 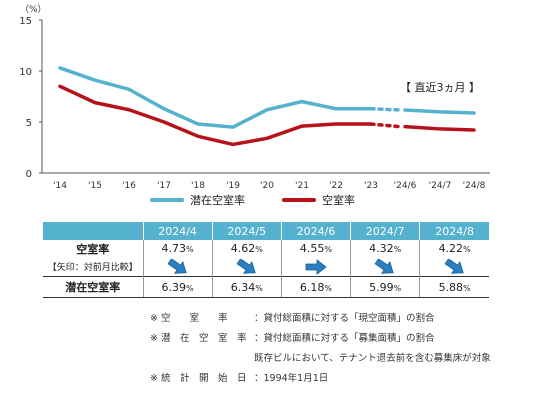 I want to click on potential-cell: 6.18%, so click(x=315, y=287).